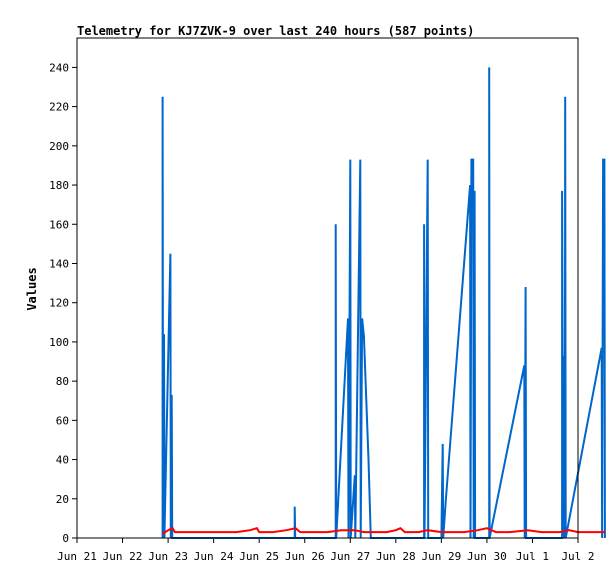 This screenshot has height=579, width=615. Describe the element at coordinates (59, 263) in the screenshot. I see `y-tick-label: 140` at that location.